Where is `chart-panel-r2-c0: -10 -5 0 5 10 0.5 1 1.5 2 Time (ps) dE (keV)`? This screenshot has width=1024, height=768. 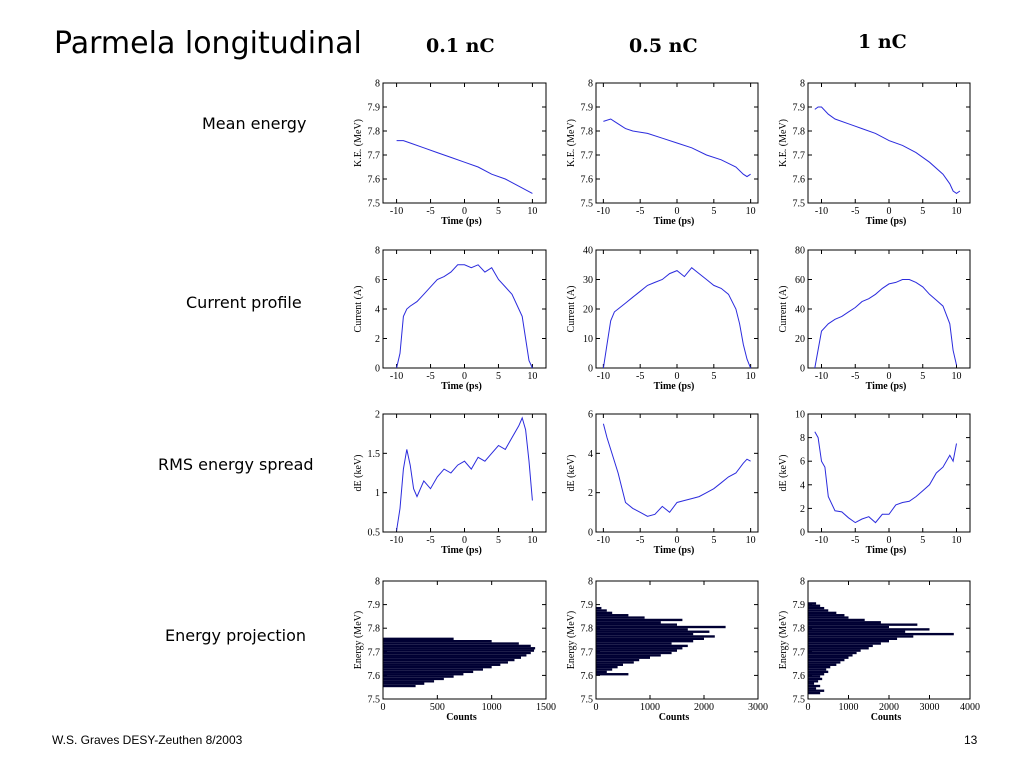 chart-panel-r2-c0: -10 -5 0 5 10 0.5 1 1.5 2 Time (ps) dE (keV) is located at coordinates (450, 483).